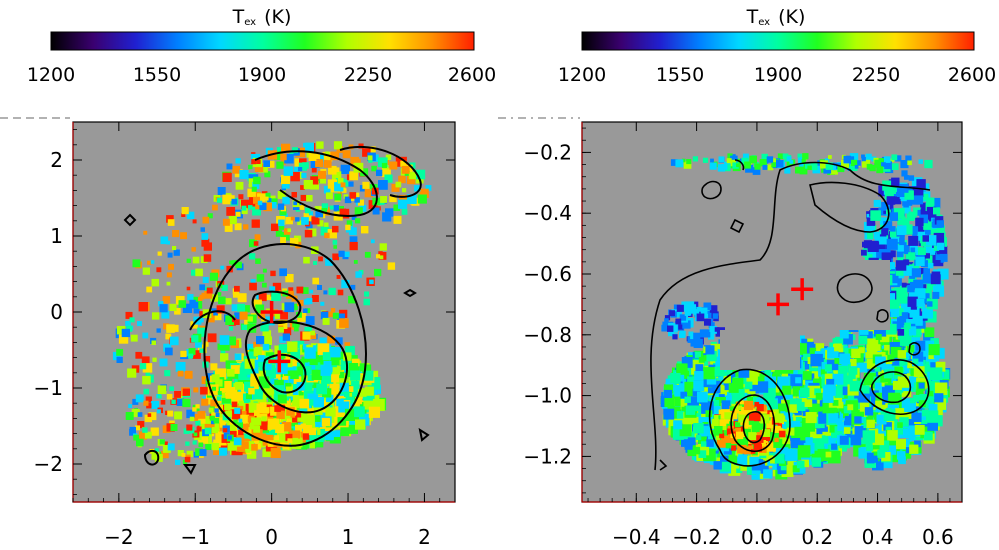  I want to click on masked-region, so click(845, 295).